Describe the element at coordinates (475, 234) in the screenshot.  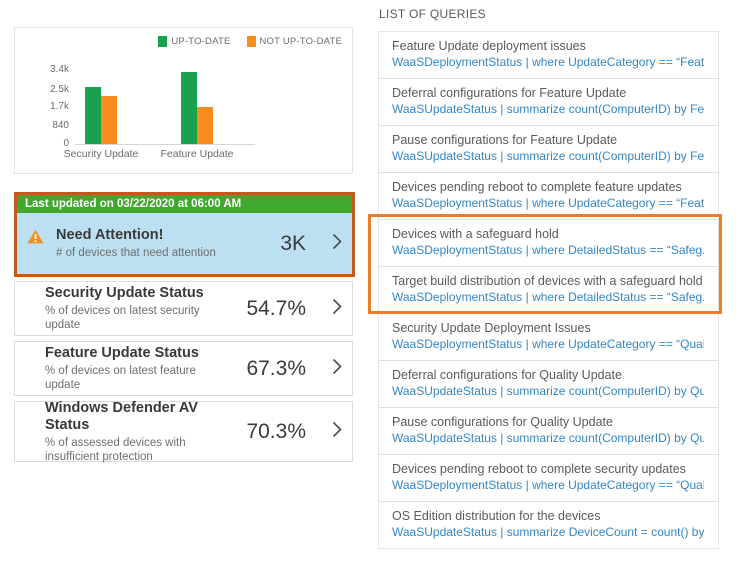
I see `query-title: Devices with a safeguard hold` at that location.